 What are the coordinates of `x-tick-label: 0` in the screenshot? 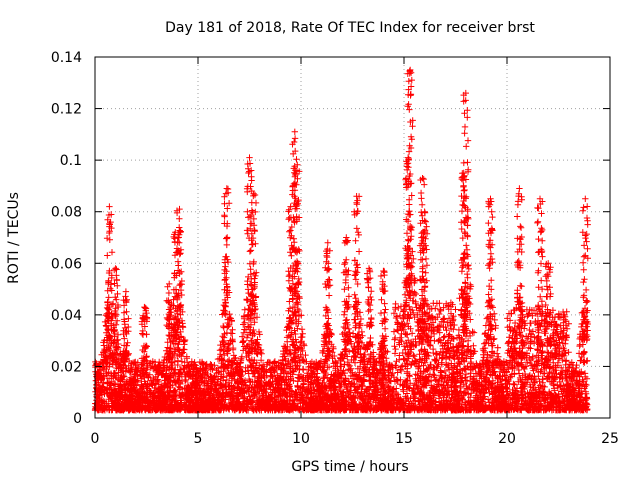 It's located at (95, 439).